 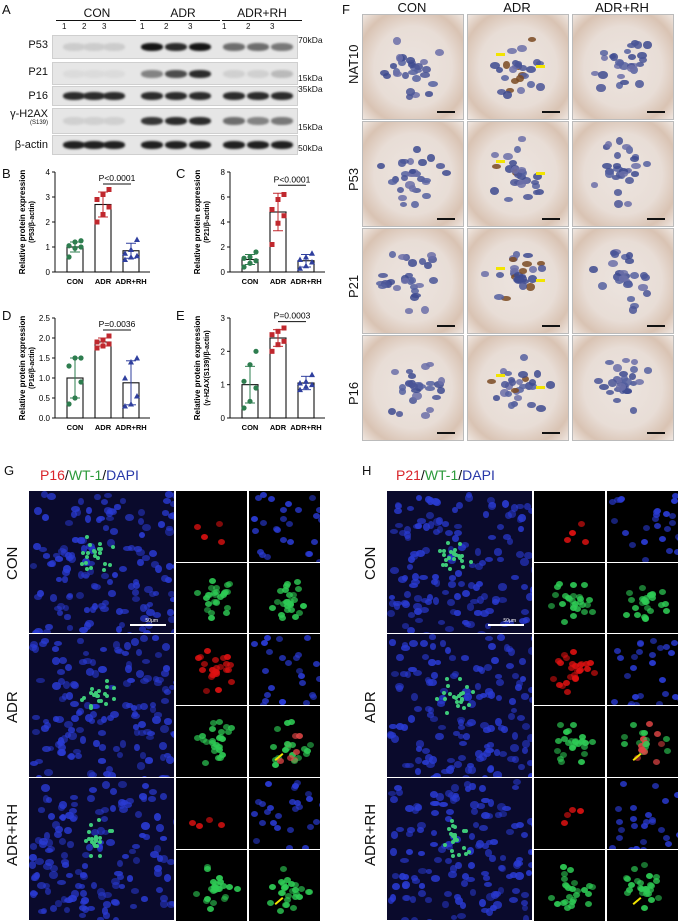 What do you see at coordinates (24, 45) in the screenshot?
I see `blot-label-0: P53` at bounding box center [24, 45].